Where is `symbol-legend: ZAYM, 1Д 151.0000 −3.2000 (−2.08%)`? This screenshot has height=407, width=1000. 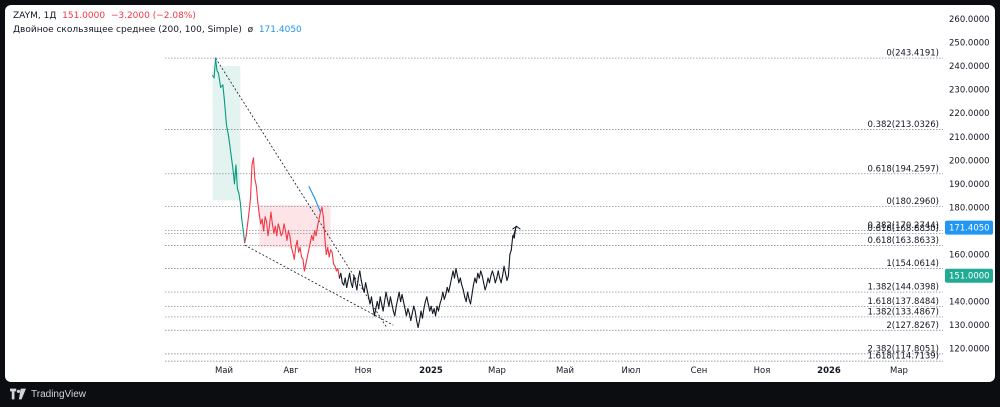 symbol-legend: ZAYM, 1Д 151.0000 −3.2000 (−2.08%) is located at coordinates (104, 16).